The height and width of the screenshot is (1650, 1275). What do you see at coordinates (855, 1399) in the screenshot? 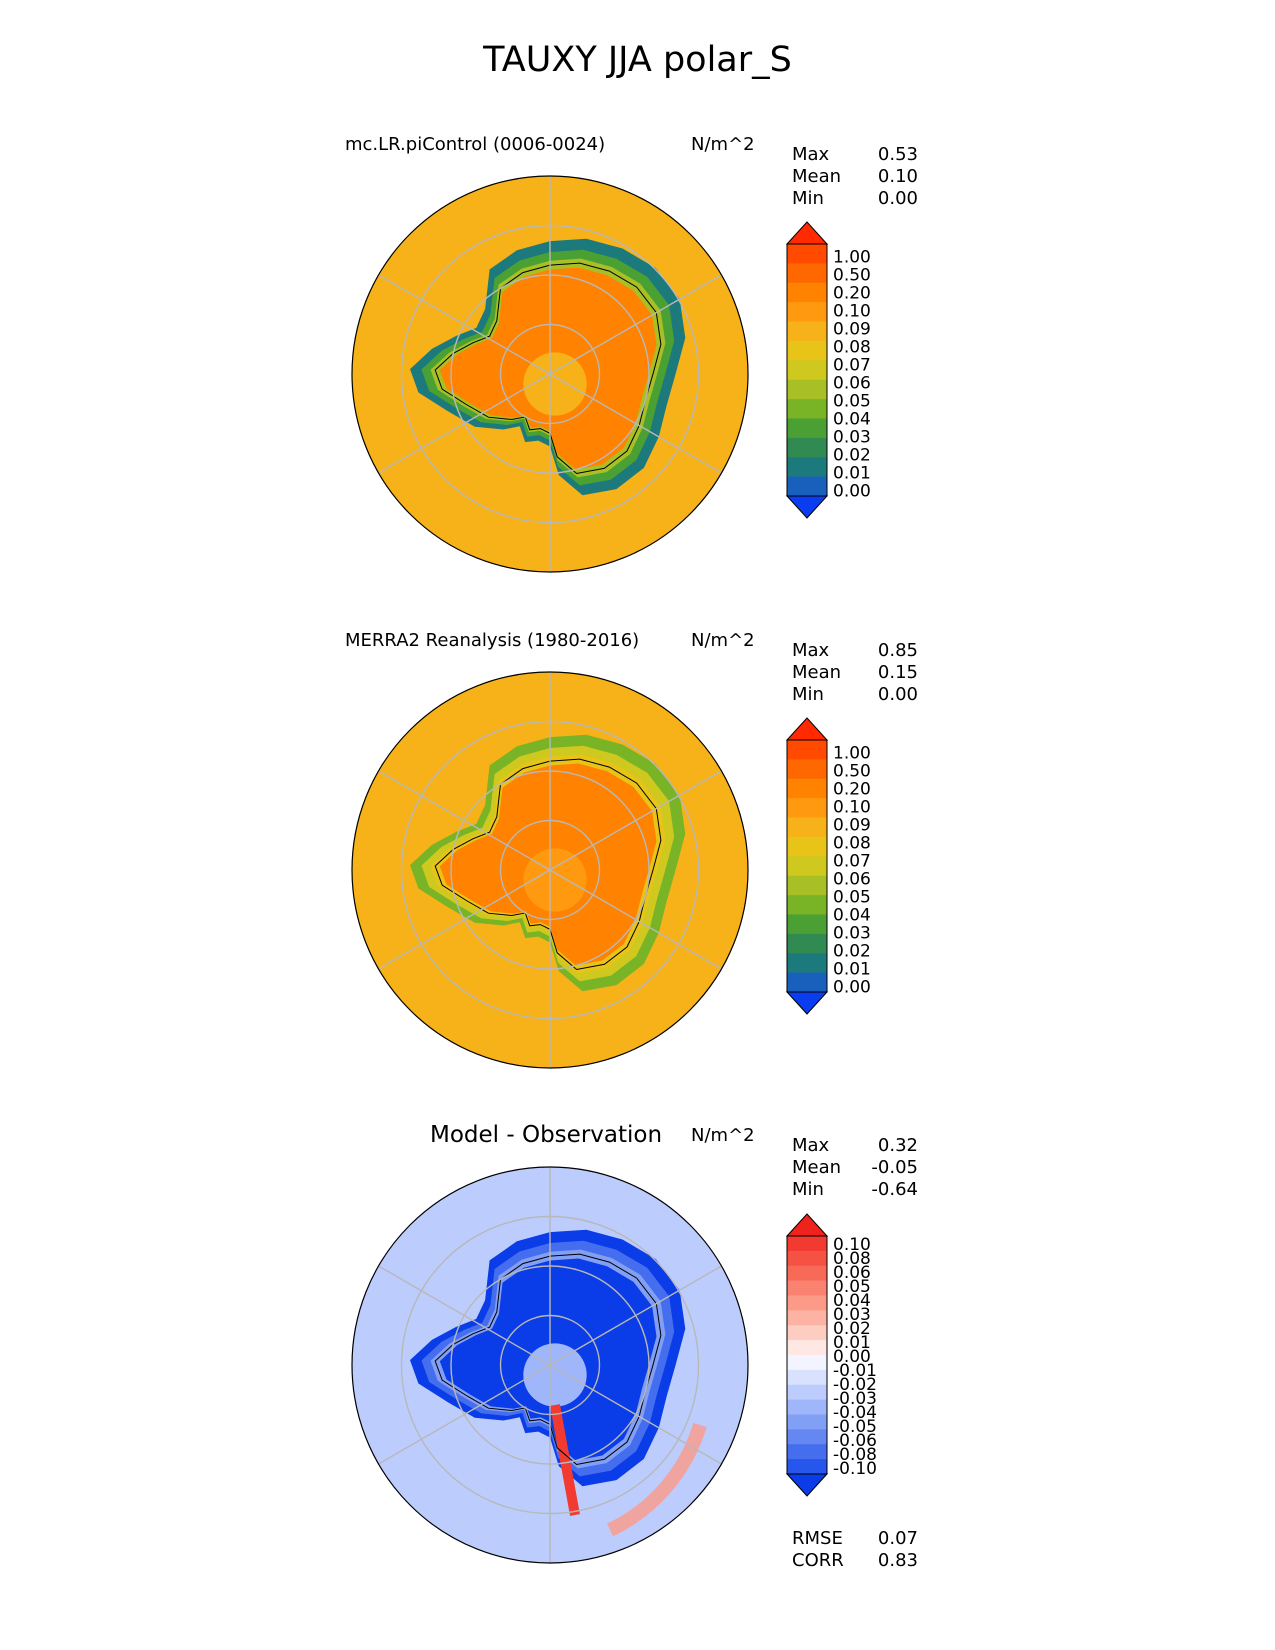
I see `colorbar-tick-label: -0.03` at bounding box center [855, 1399].